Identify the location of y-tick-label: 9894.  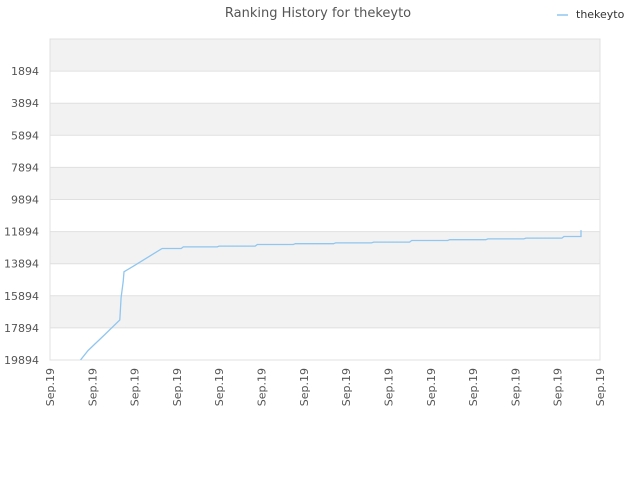
(25, 200).